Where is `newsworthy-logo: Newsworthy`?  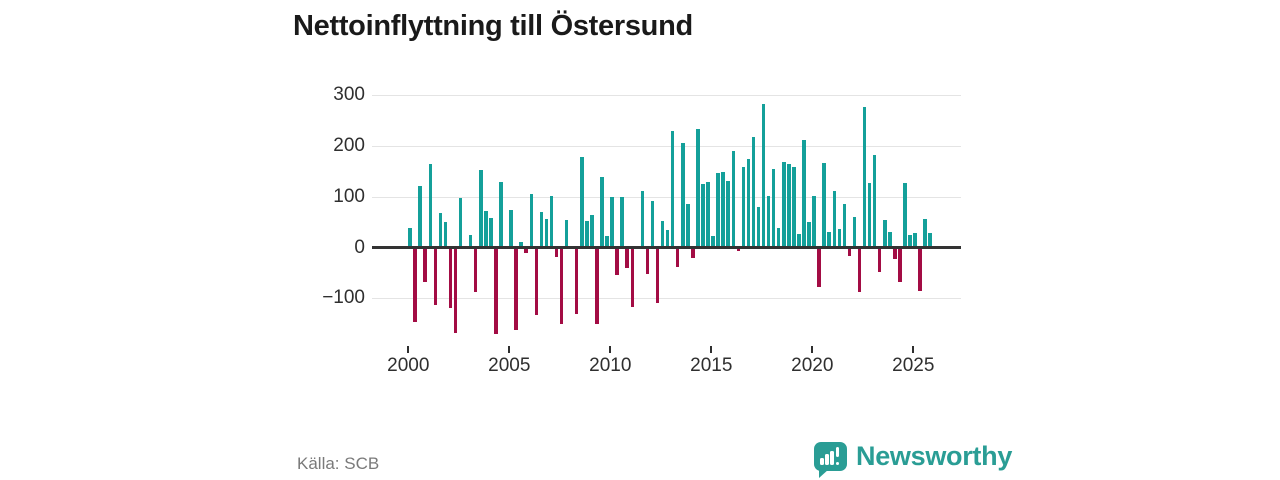
newsworthy-logo: Newsworthy is located at coordinates (913, 459).